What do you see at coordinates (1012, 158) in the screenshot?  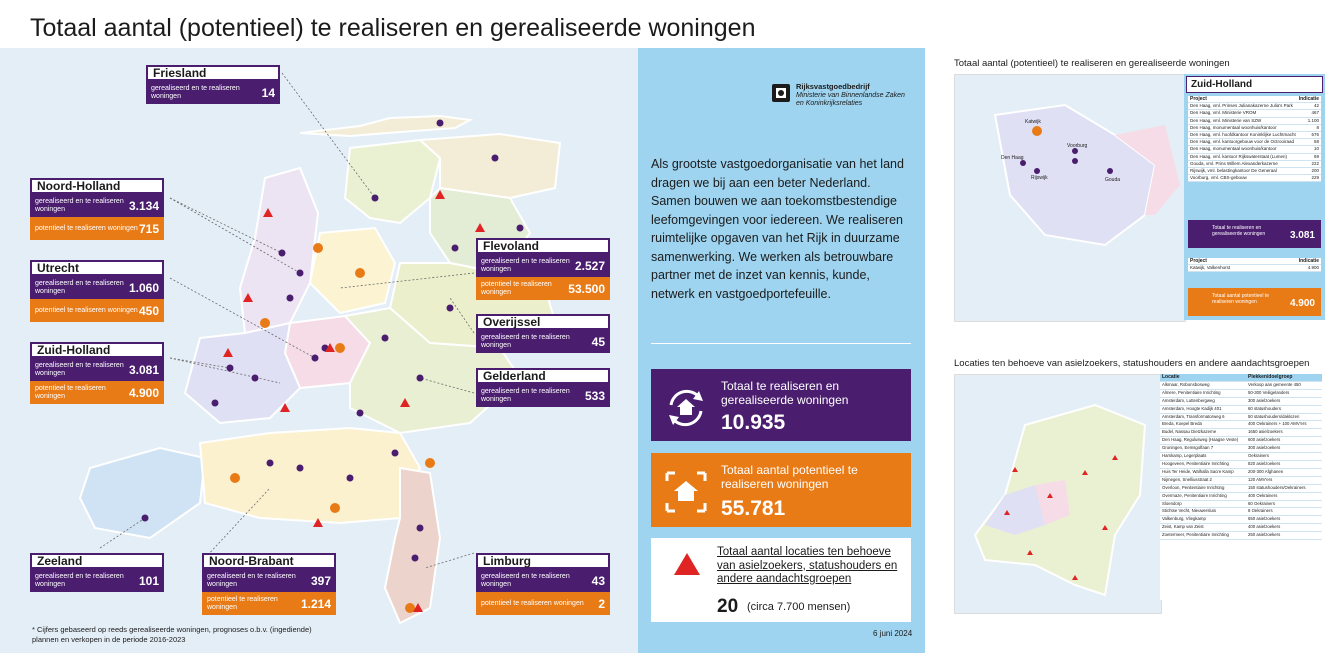 I see `city-label: Den Haag` at bounding box center [1012, 158].